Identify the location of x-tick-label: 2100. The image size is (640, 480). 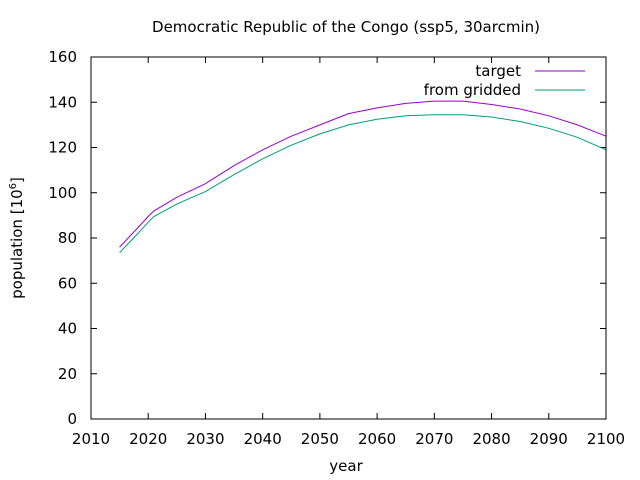
(606, 439).